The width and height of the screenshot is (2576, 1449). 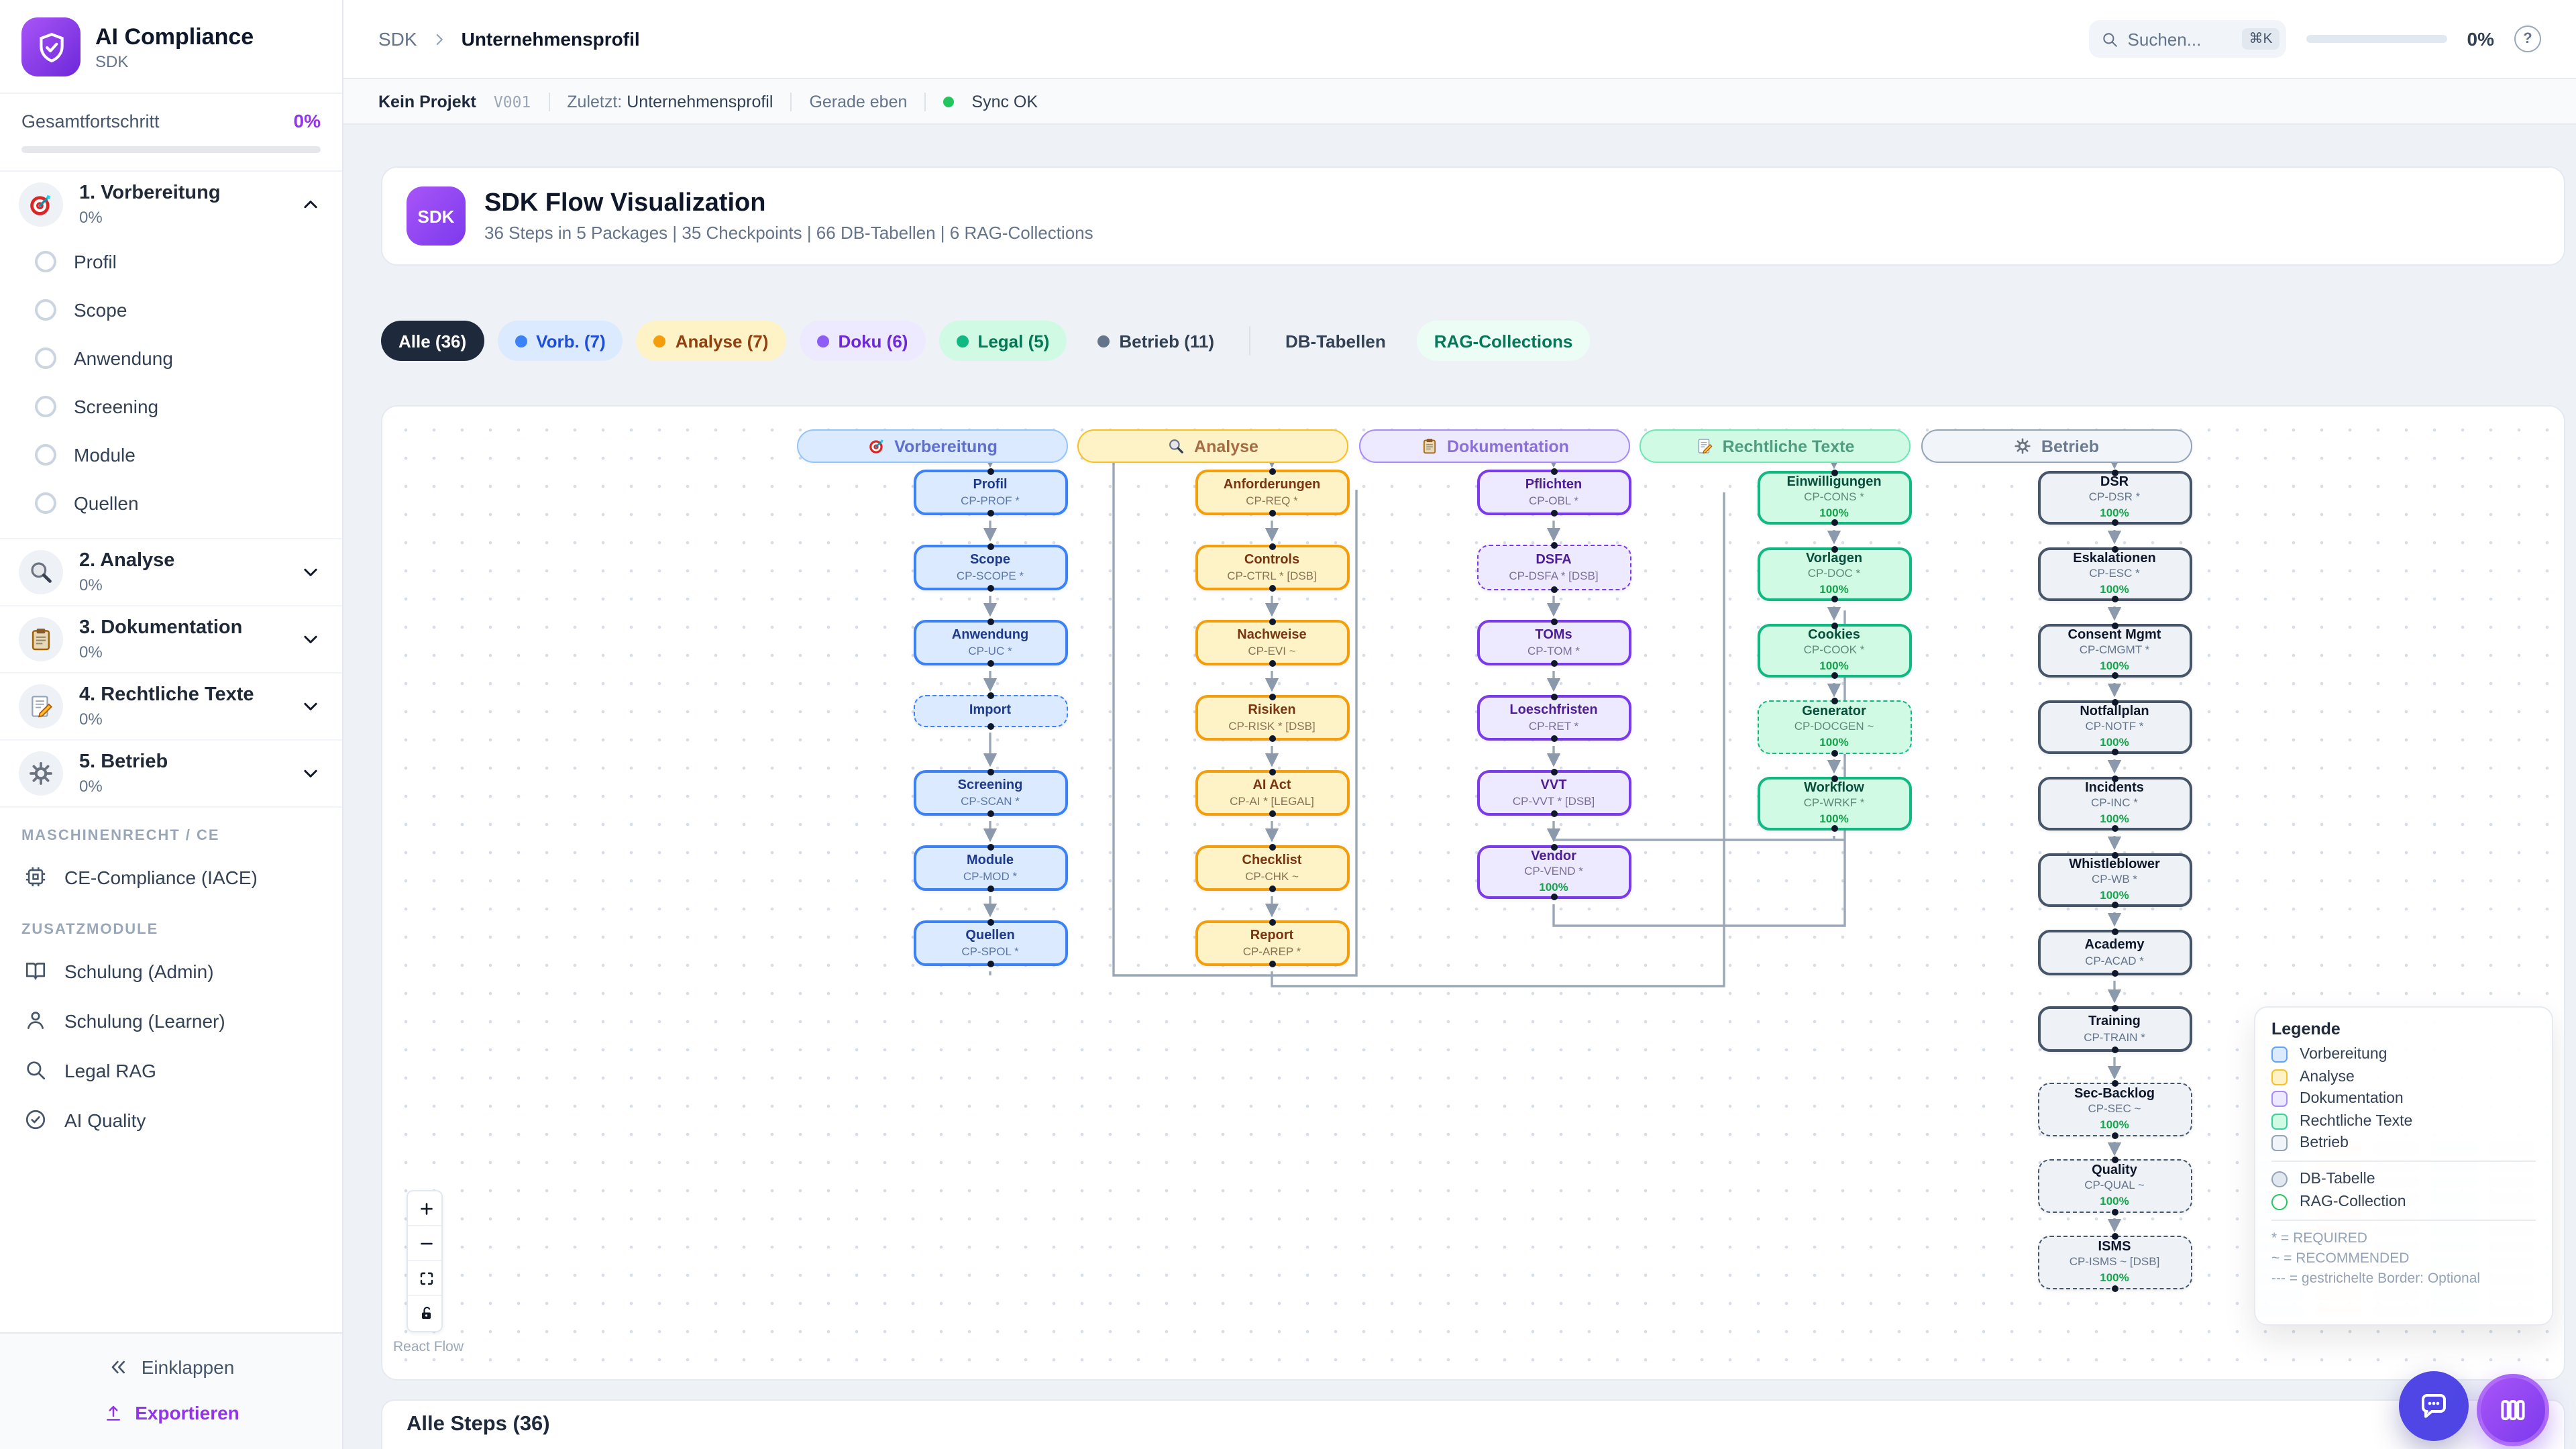 What do you see at coordinates (171, 503) in the screenshot?
I see `sidebar-item-quellen: Quellen` at bounding box center [171, 503].